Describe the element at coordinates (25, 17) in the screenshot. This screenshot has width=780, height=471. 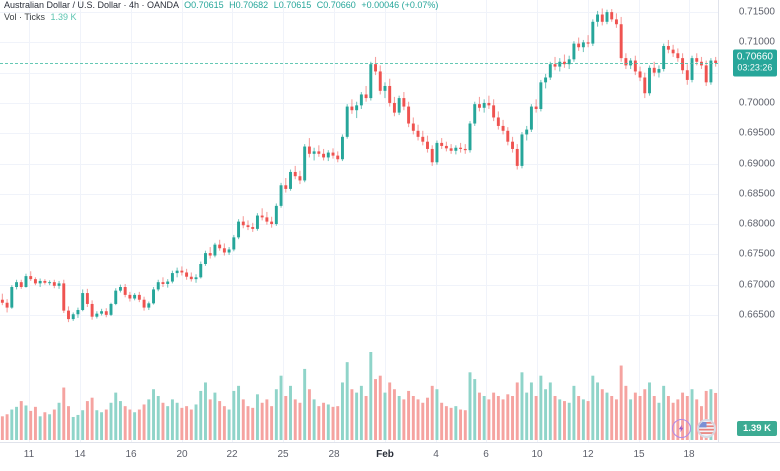
I see `volume-study-title: Vol · Ticks` at that location.